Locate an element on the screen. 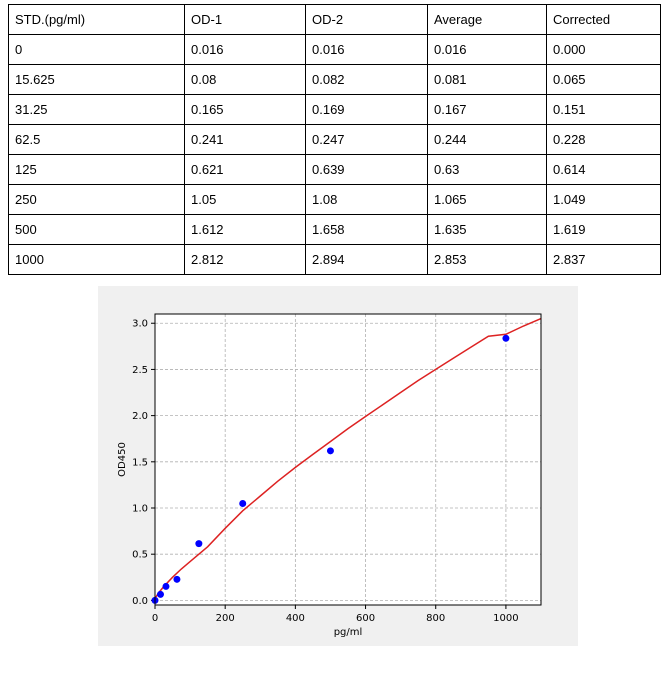 The image size is (670, 674). table-cell: 1.612 is located at coordinates (245, 229).